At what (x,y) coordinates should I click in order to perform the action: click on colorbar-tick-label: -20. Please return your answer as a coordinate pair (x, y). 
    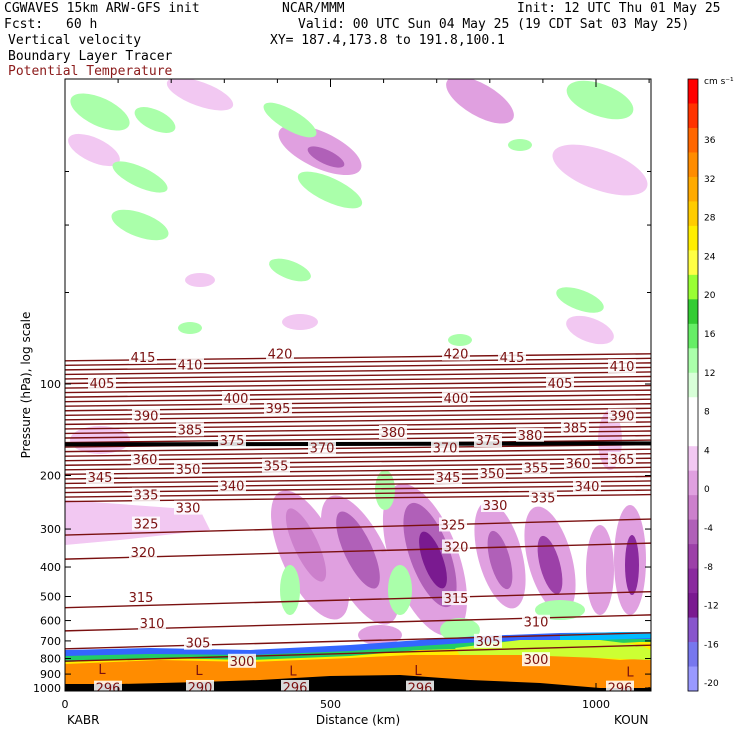
    Looking at the image, I should click on (711, 684).